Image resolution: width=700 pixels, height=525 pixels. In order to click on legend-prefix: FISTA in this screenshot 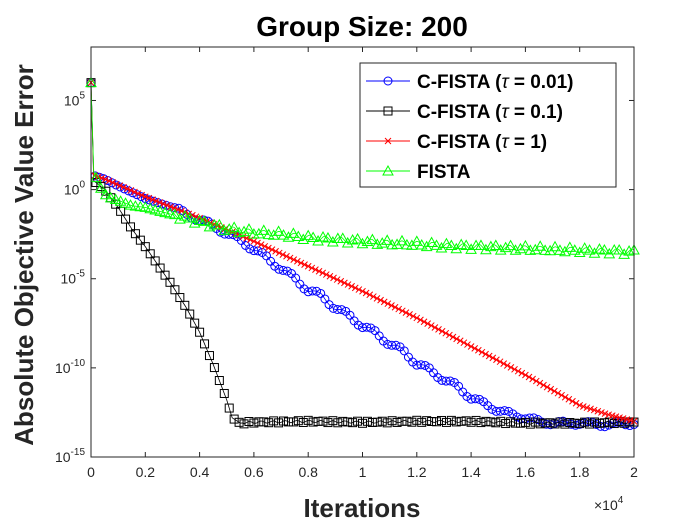, I will do `click(444, 172)`.